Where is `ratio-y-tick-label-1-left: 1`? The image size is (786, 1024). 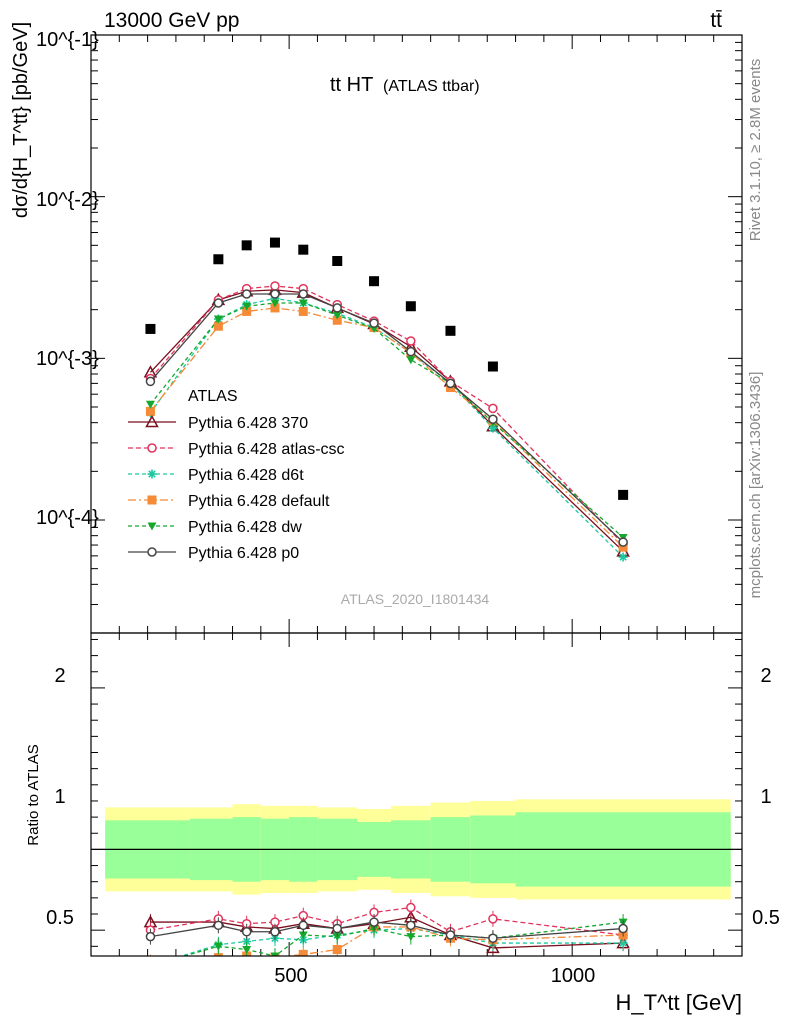
ratio-y-tick-label-1-left: 1 is located at coordinates (59, 797).